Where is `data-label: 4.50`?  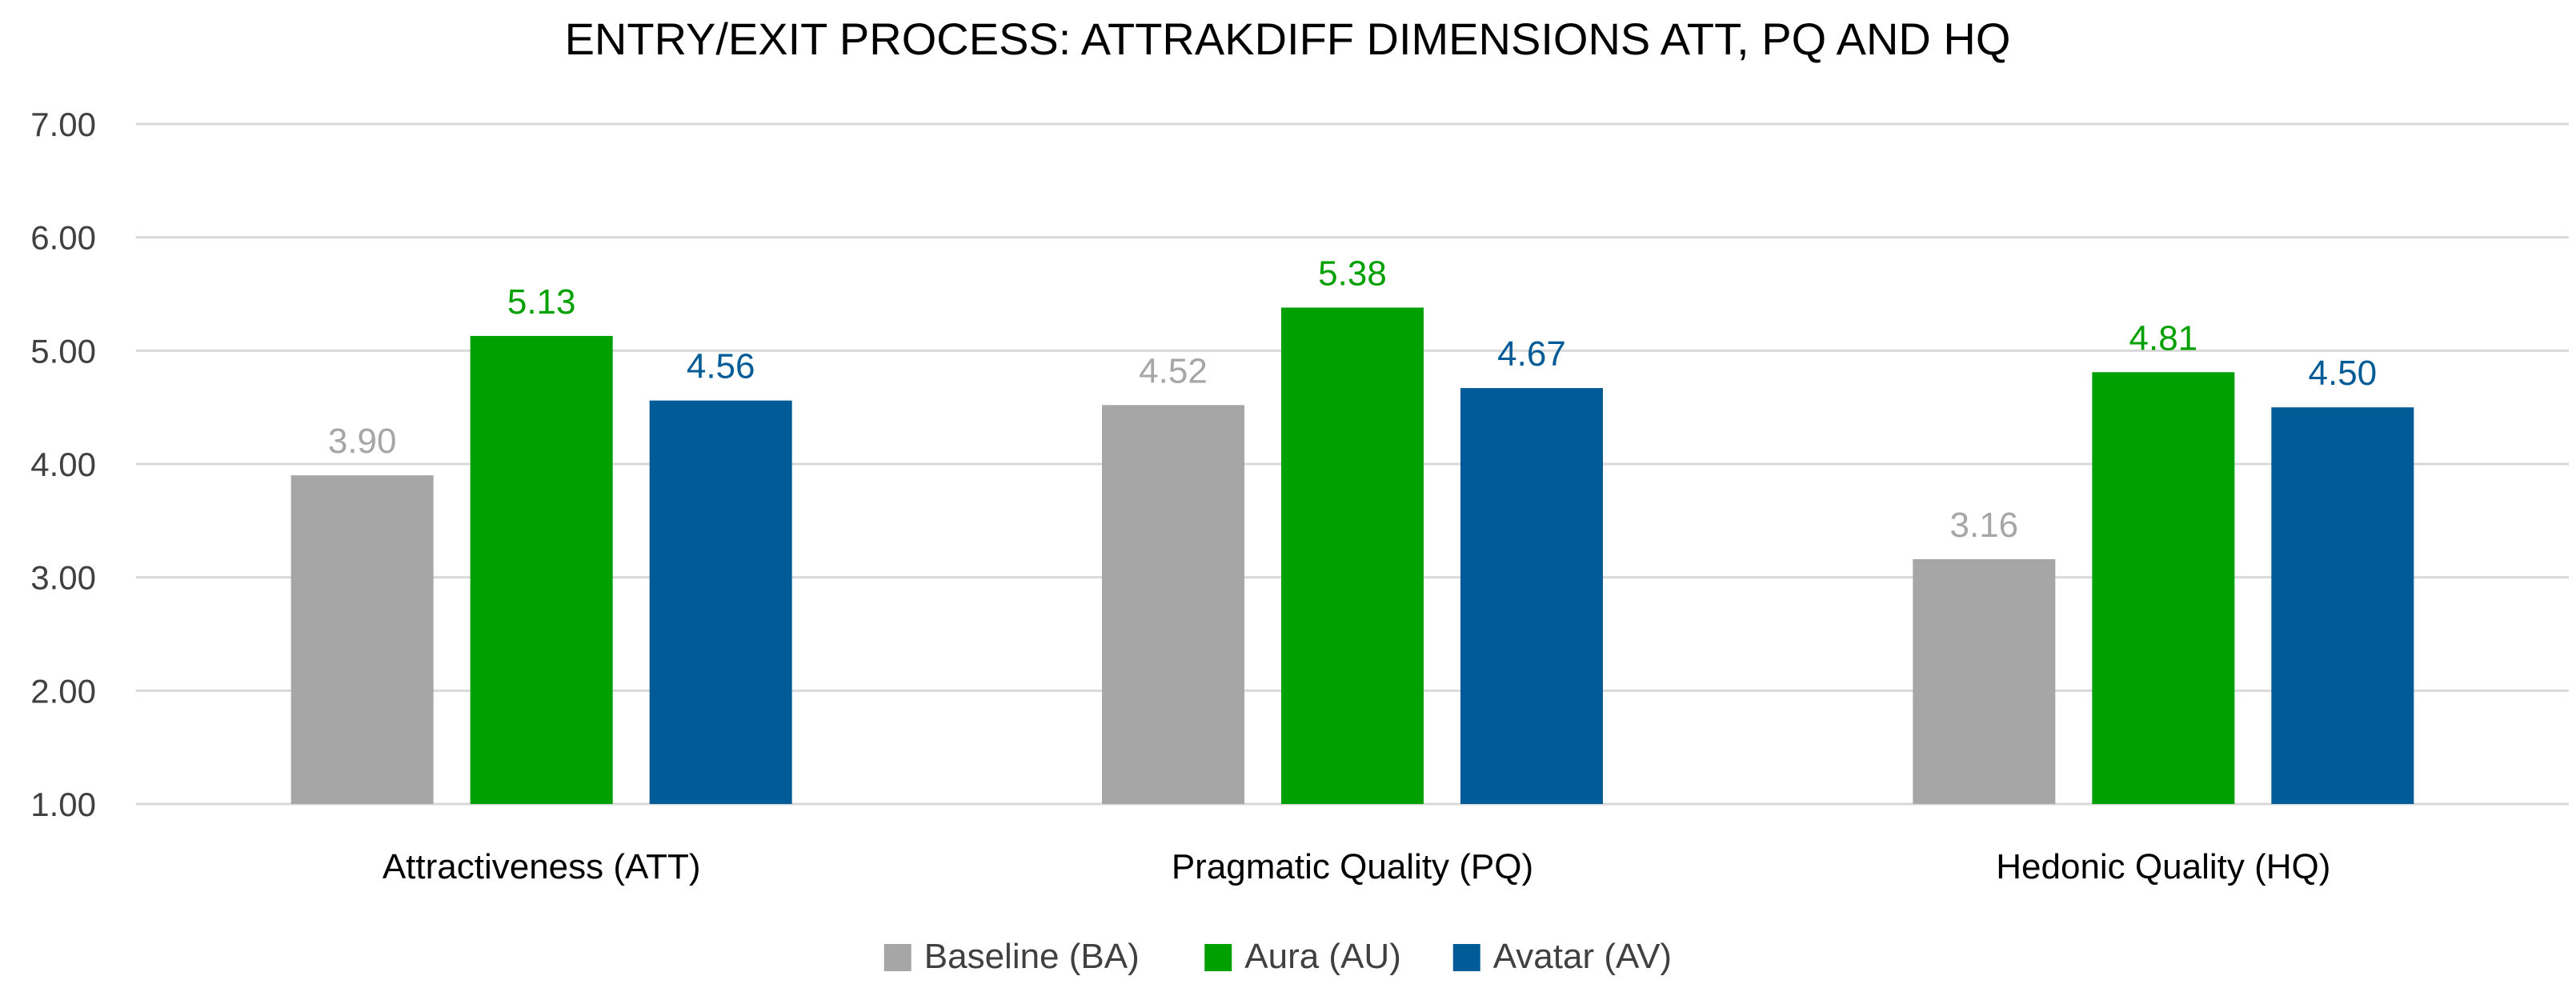
data-label: 4.50 is located at coordinates (2343, 373).